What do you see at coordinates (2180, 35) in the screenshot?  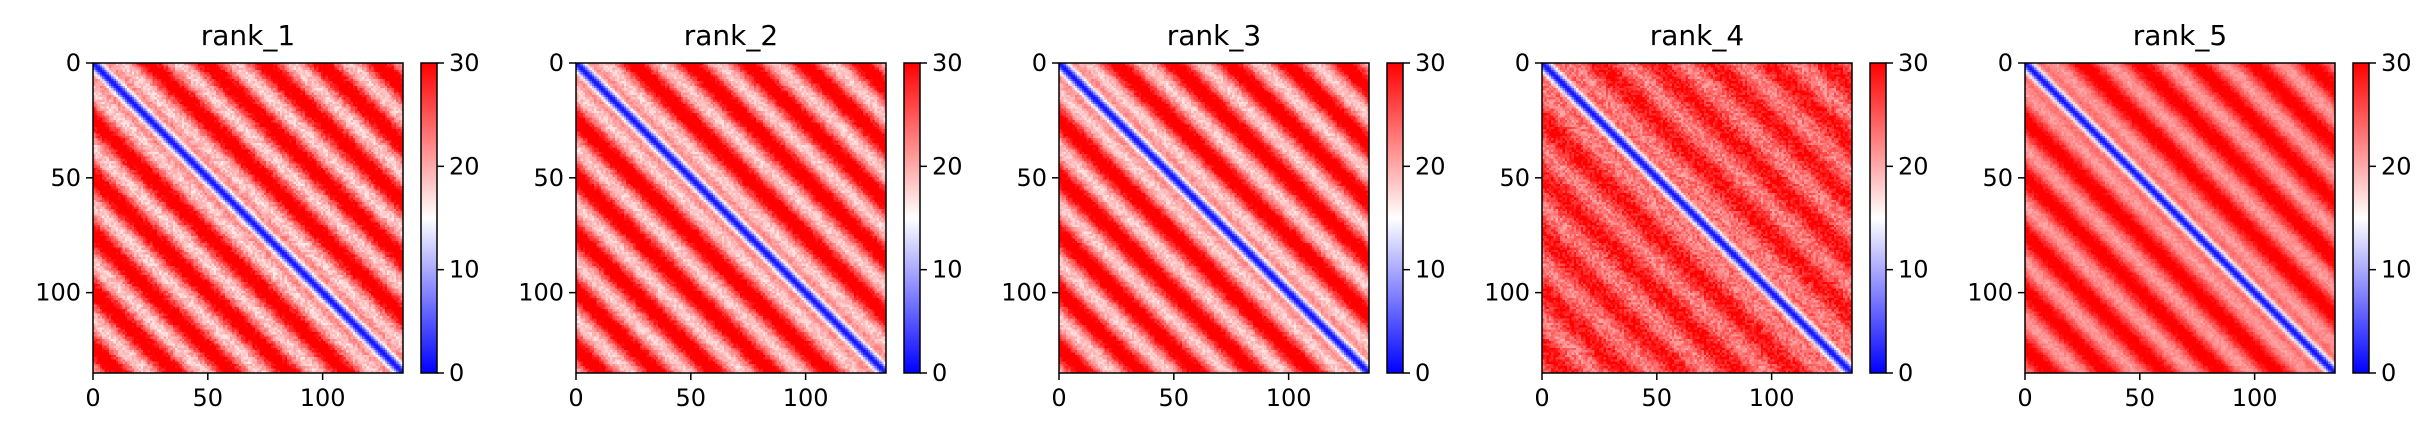 I see `panel-title: rank_5` at bounding box center [2180, 35].